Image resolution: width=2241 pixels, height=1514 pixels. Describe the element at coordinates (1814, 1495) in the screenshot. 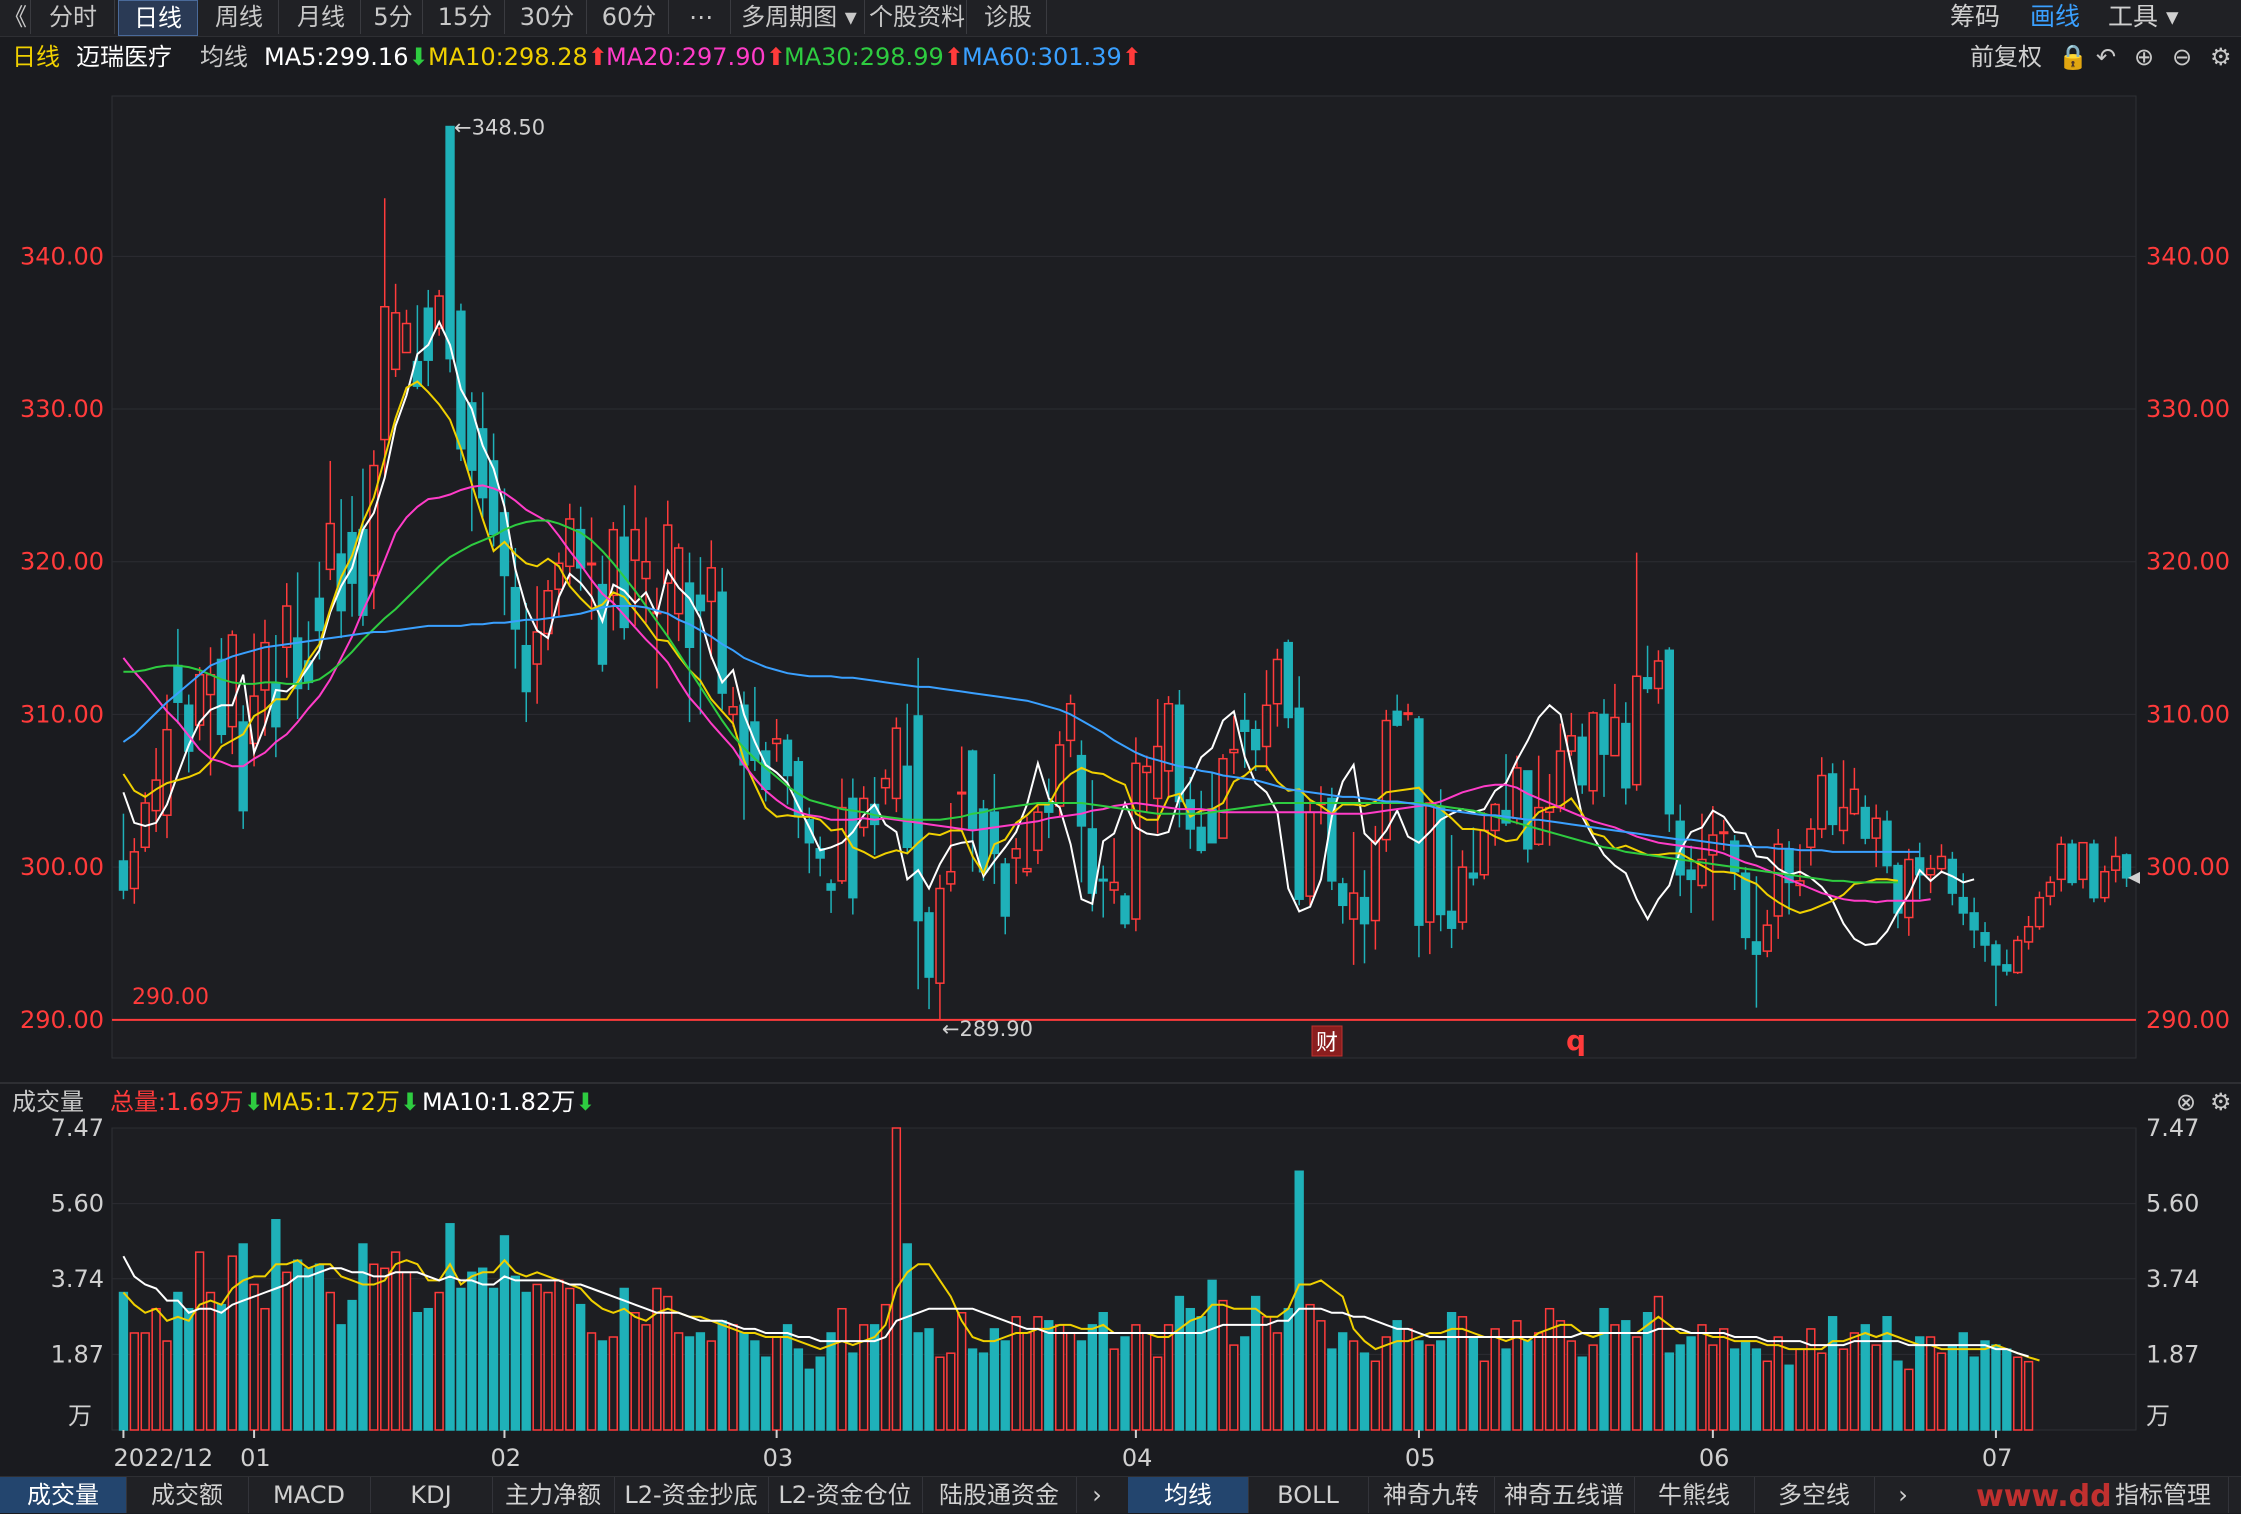

I see `overlay-tab-5: 多空线` at that location.